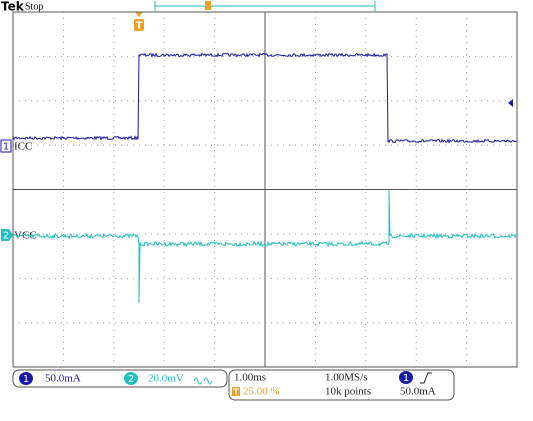 Image resolution: width=533 pixels, height=421 pixels. Describe the element at coordinates (139, 26) in the screenshot. I see `trigger-marker-label: T` at that location.